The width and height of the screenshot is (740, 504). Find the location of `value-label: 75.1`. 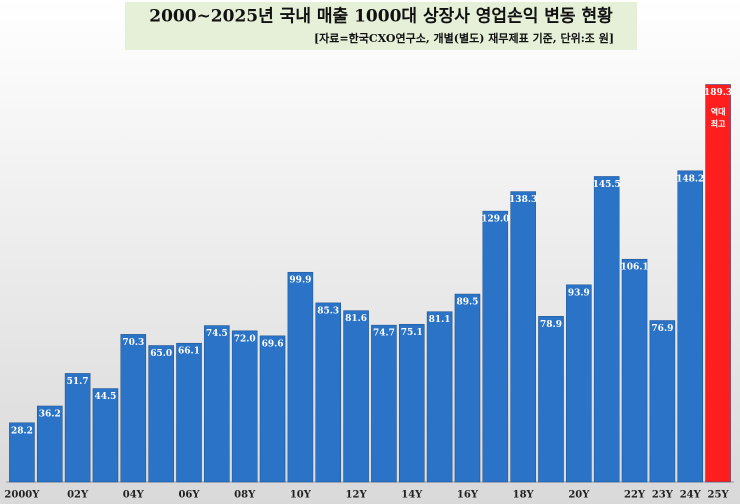

value-label: 75.1 is located at coordinates (412, 333).